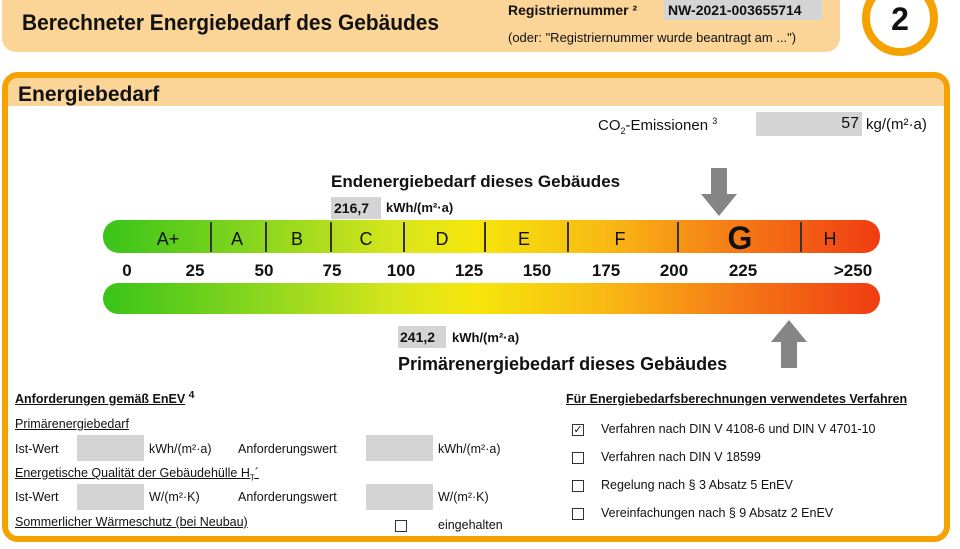  What do you see at coordinates (399, 448) in the screenshot?
I see `primary-anforderungswert-field` at bounding box center [399, 448].